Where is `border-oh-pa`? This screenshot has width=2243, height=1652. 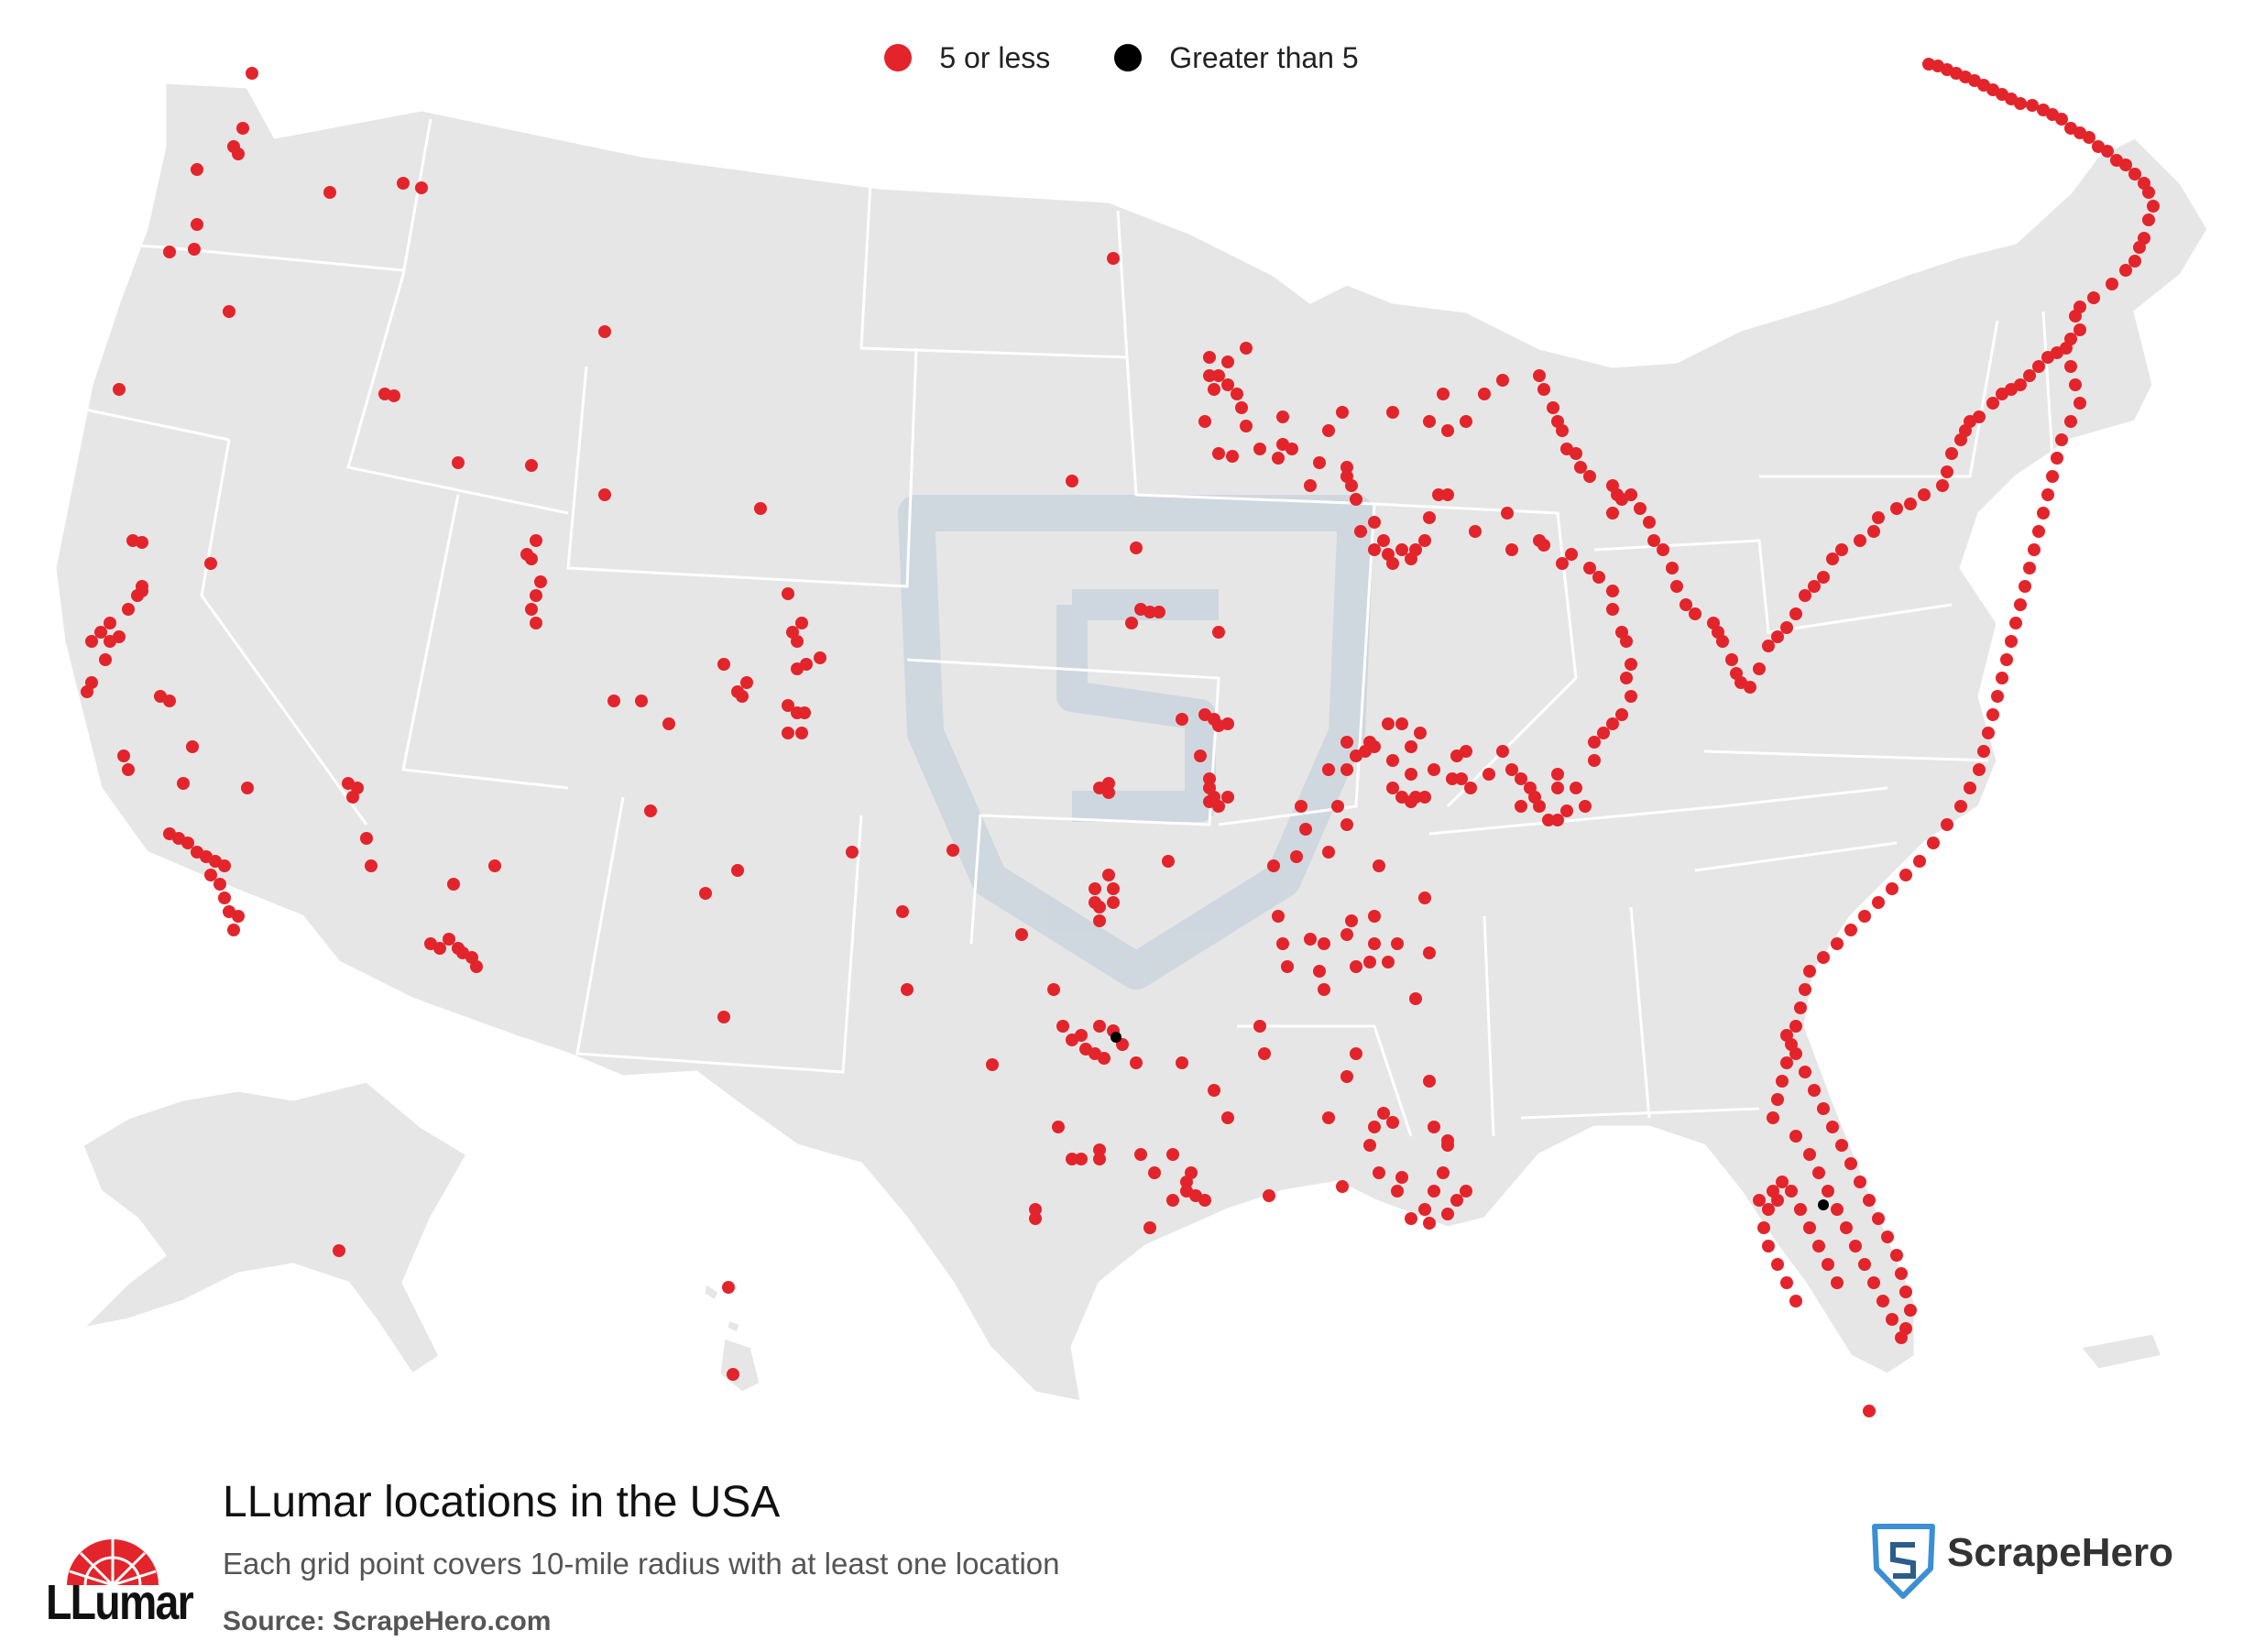 border-oh-pa is located at coordinates (1773, 586).